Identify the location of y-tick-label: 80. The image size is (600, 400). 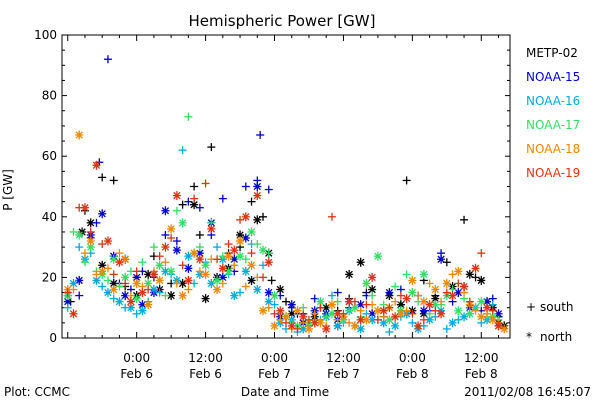
(49, 96).